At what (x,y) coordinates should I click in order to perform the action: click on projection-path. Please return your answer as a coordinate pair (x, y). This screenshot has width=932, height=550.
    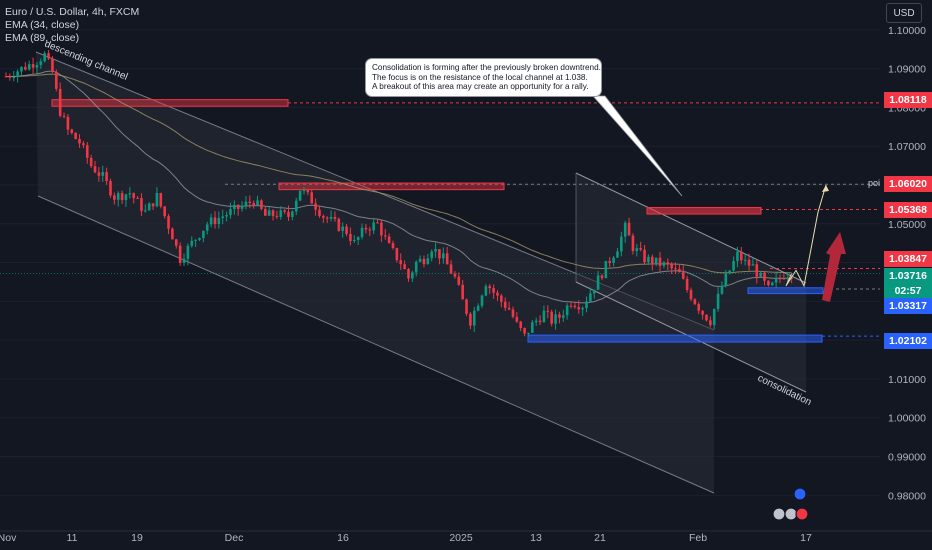
    Looking at the image, I should click on (806, 236).